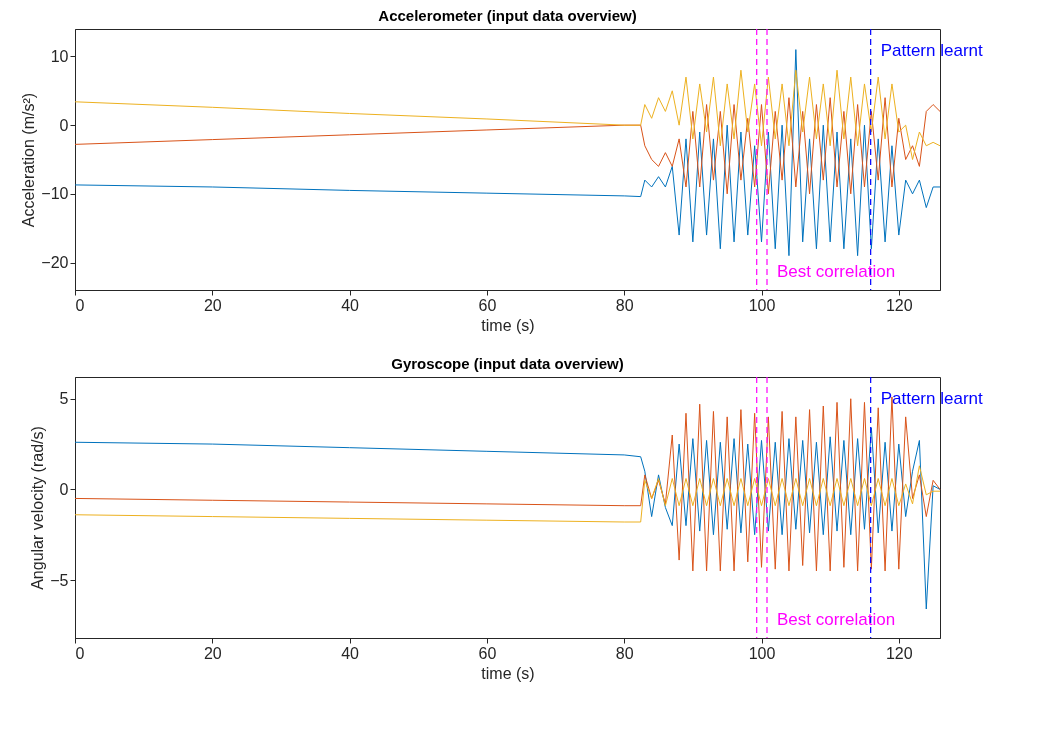 The image size is (1060, 735). I want to click on y-tick-label: −10, so click(55, 194).